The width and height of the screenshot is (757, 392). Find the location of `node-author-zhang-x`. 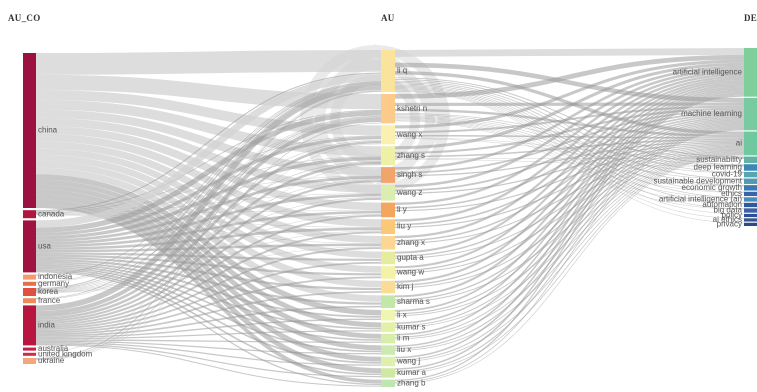

node-author-zhang-x is located at coordinates (388, 243).